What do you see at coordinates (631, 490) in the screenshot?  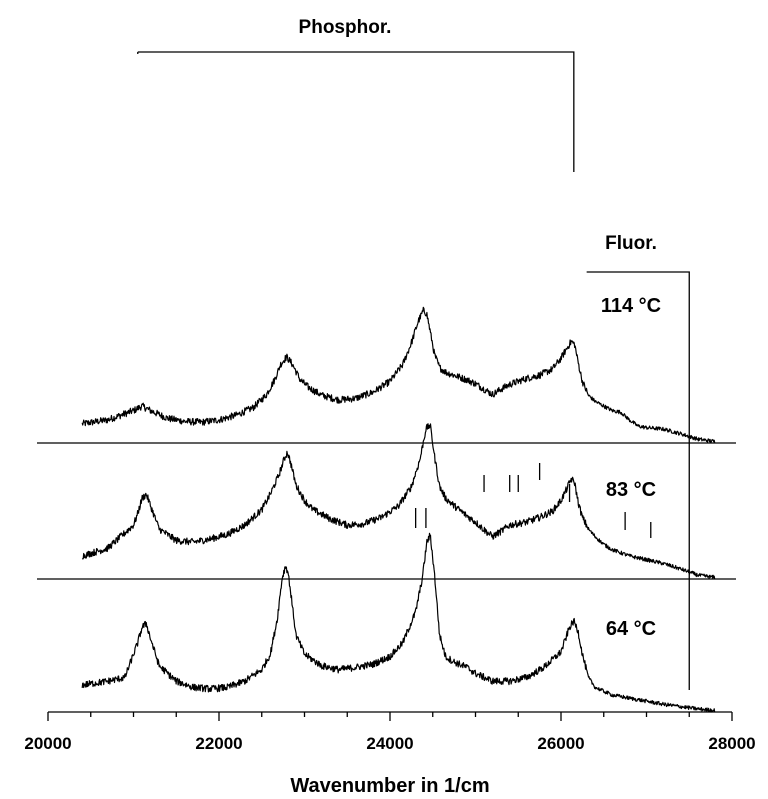 I see `series-label-83: 83 °C` at bounding box center [631, 490].